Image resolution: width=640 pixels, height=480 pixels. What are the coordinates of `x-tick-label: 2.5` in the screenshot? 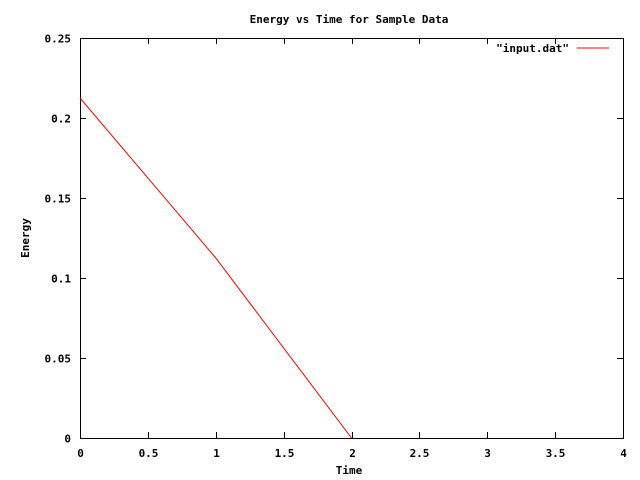 It's located at (420, 453).